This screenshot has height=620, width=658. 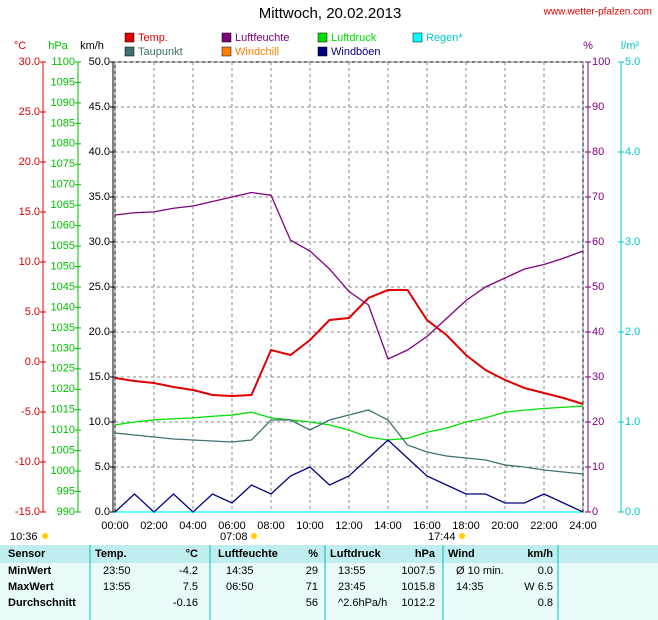 What do you see at coordinates (29, 212) in the screenshot?
I see `y-tick-label: 15.0` at bounding box center [29, 212].